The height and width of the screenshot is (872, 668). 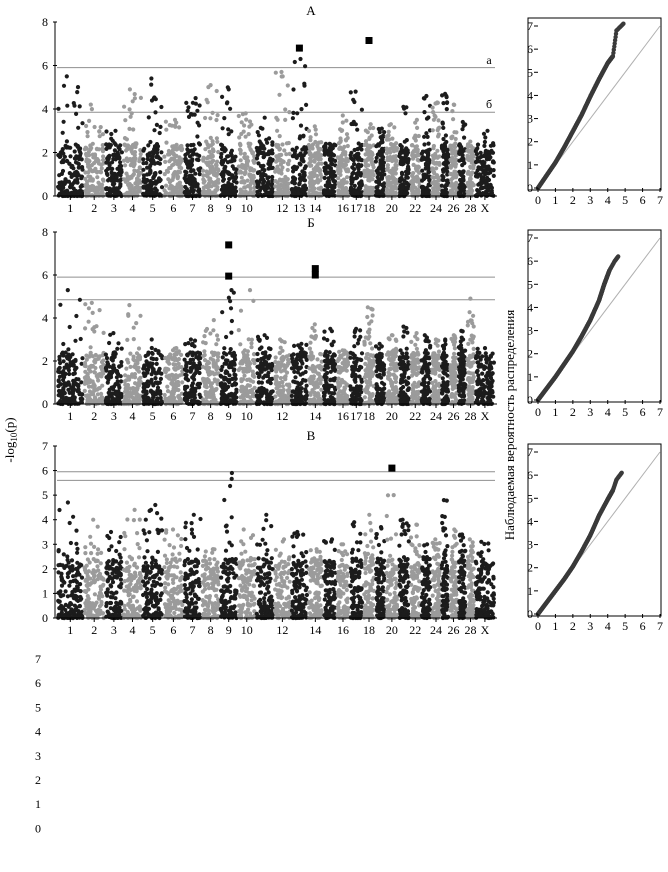 I want to click on panel-a-x-tick-label: 16, so click(x=343, y=208).